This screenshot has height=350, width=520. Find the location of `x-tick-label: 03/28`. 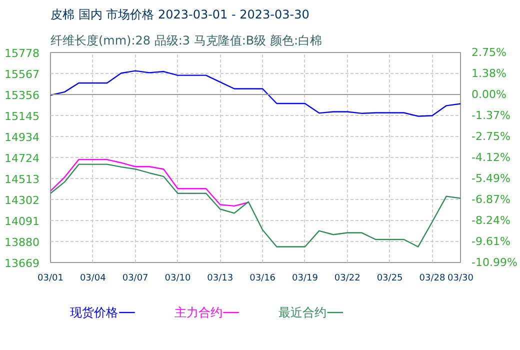

x-tick-label: 03/28 is located at coordinates (432, 279).